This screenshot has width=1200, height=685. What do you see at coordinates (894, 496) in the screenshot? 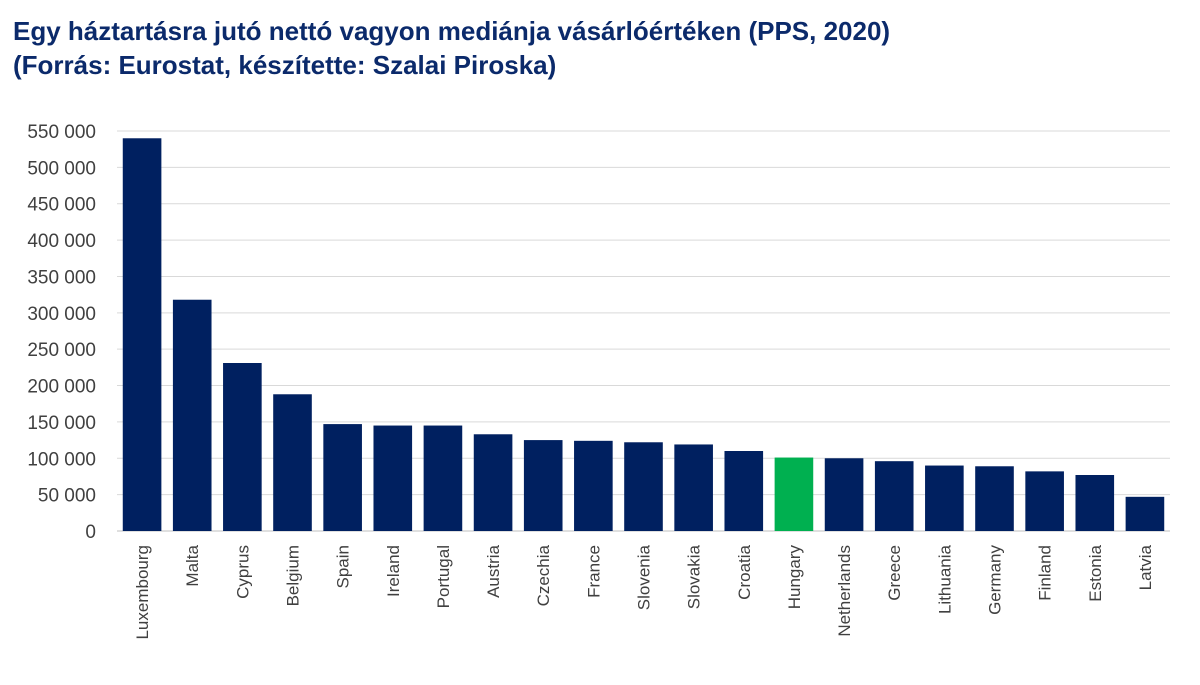
I see `bar-greece` at bounding box center [894, 496].